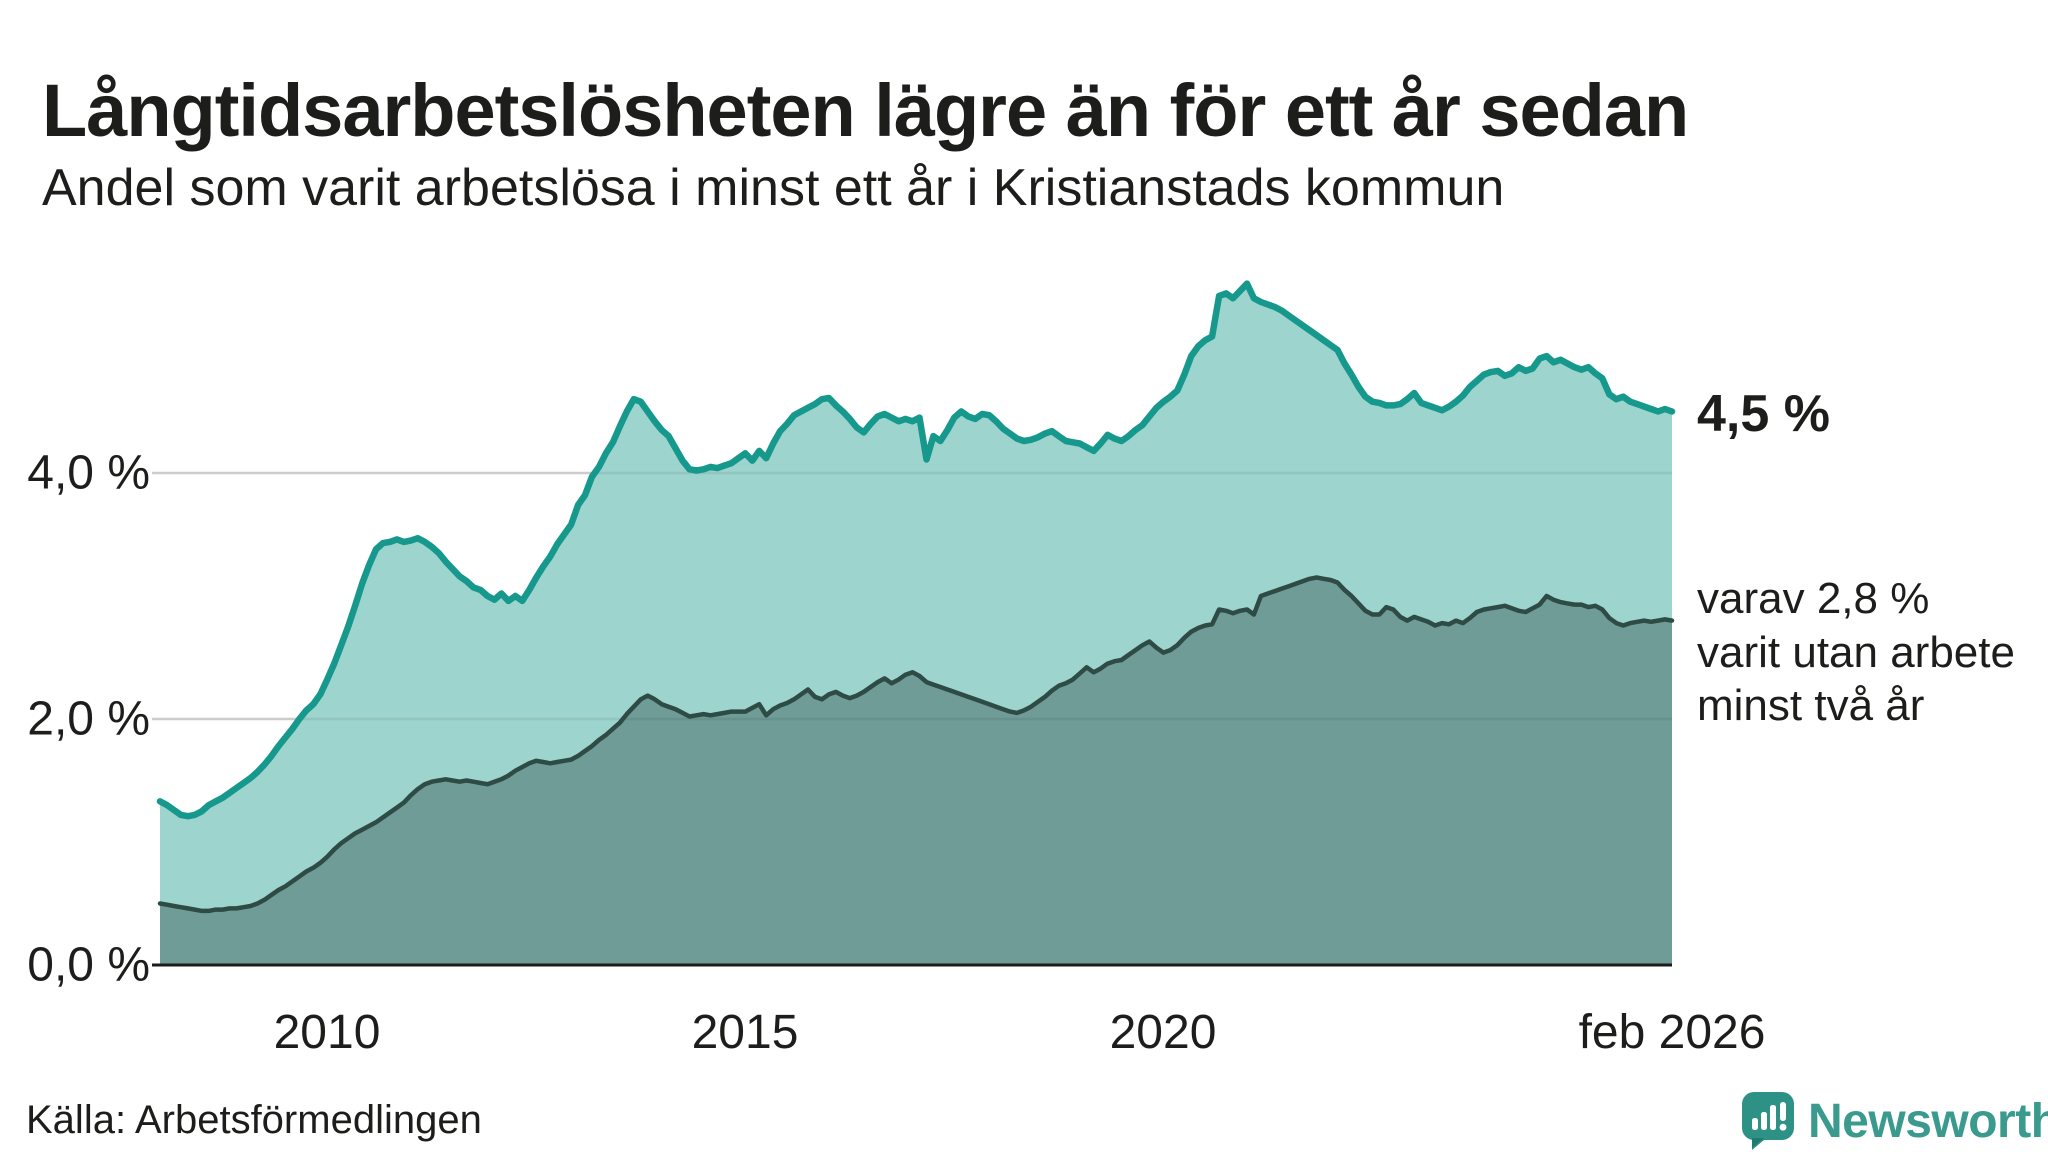 The image size is (2048, 1152). Describe the element at coordinates (1768, 1121) in the screenshot. I see `newsworthy-logo-icon` at that location.